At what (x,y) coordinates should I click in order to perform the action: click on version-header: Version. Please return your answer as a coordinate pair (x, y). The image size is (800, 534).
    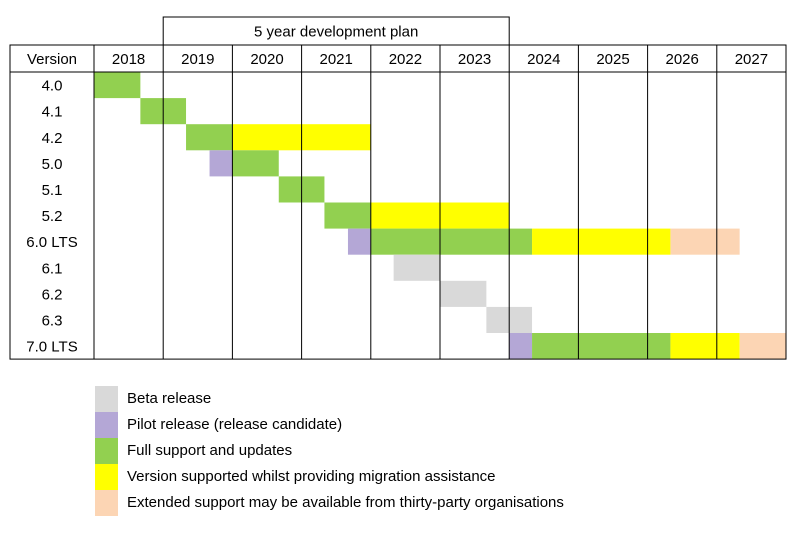
    Looking at the image, I should click on (52, 59).